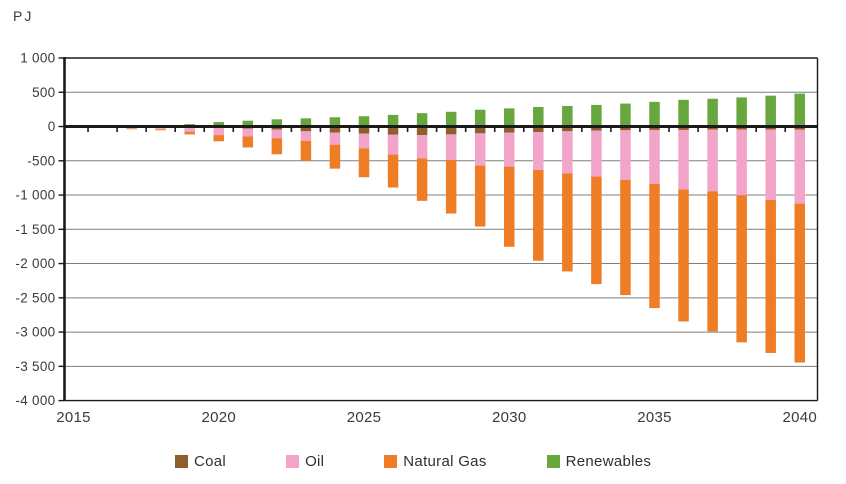 Image resolution: width=846 pixels, height=484 pixels. I want to click on legend-item-coal: Coal, so click(200, 461).